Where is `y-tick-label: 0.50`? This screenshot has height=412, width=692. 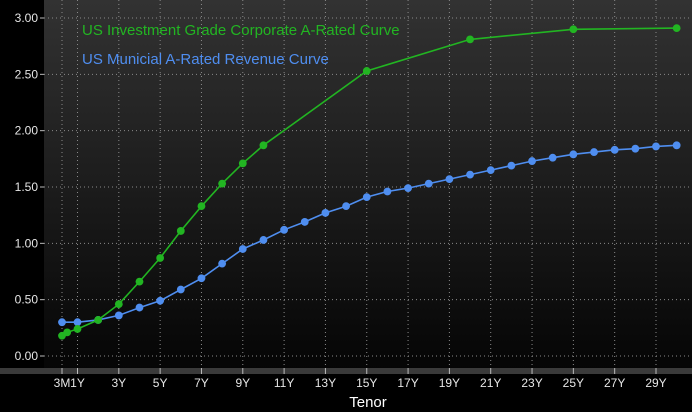 y-tick-label: 0.50 is located at coordinates (27, 300).